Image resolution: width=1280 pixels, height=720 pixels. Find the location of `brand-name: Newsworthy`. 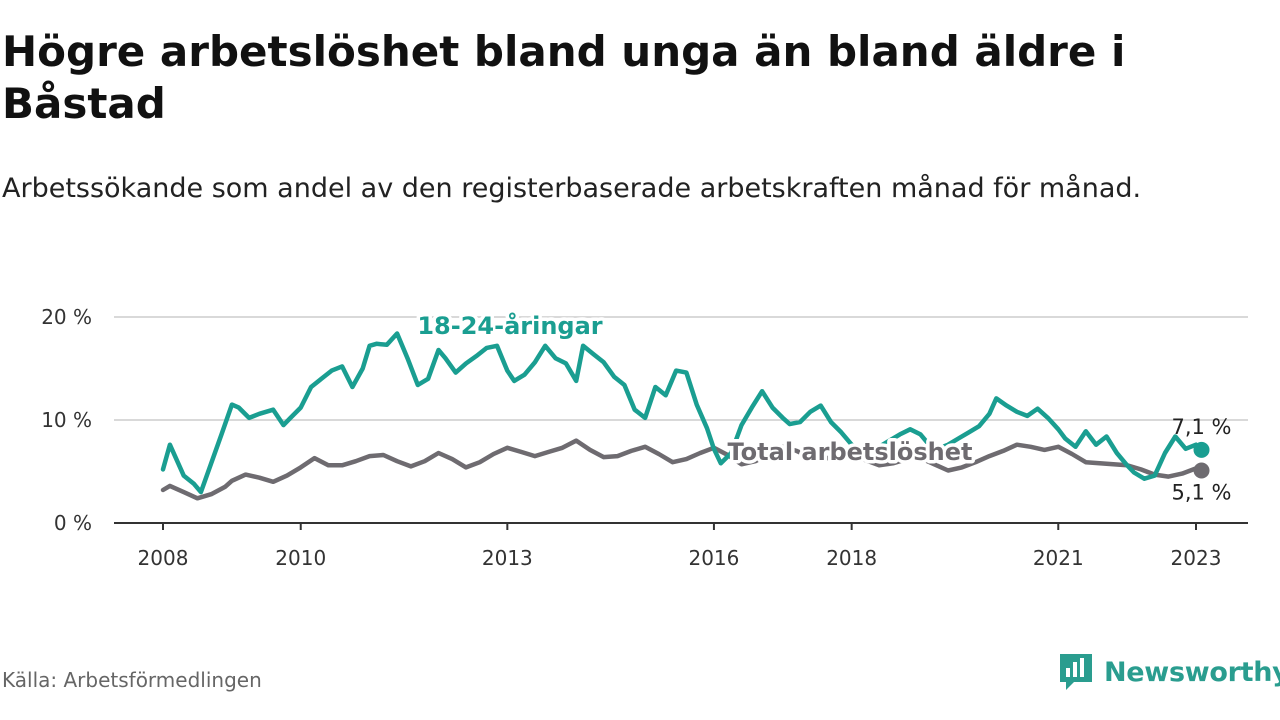

brand-name: Newsworthy is located at coordinates (1192, 672).